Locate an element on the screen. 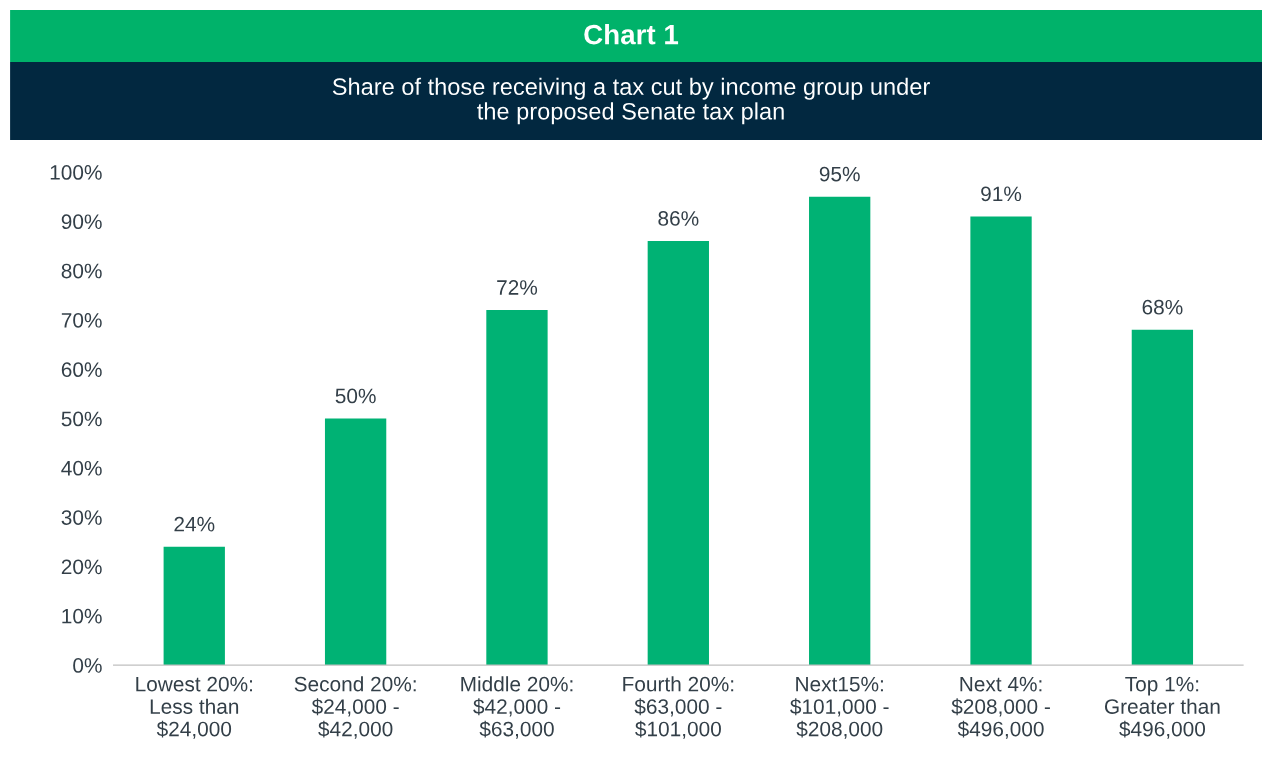 This screenshot has height=768, width=1262. data-label: 91% is located at coordinates (1001, 194).